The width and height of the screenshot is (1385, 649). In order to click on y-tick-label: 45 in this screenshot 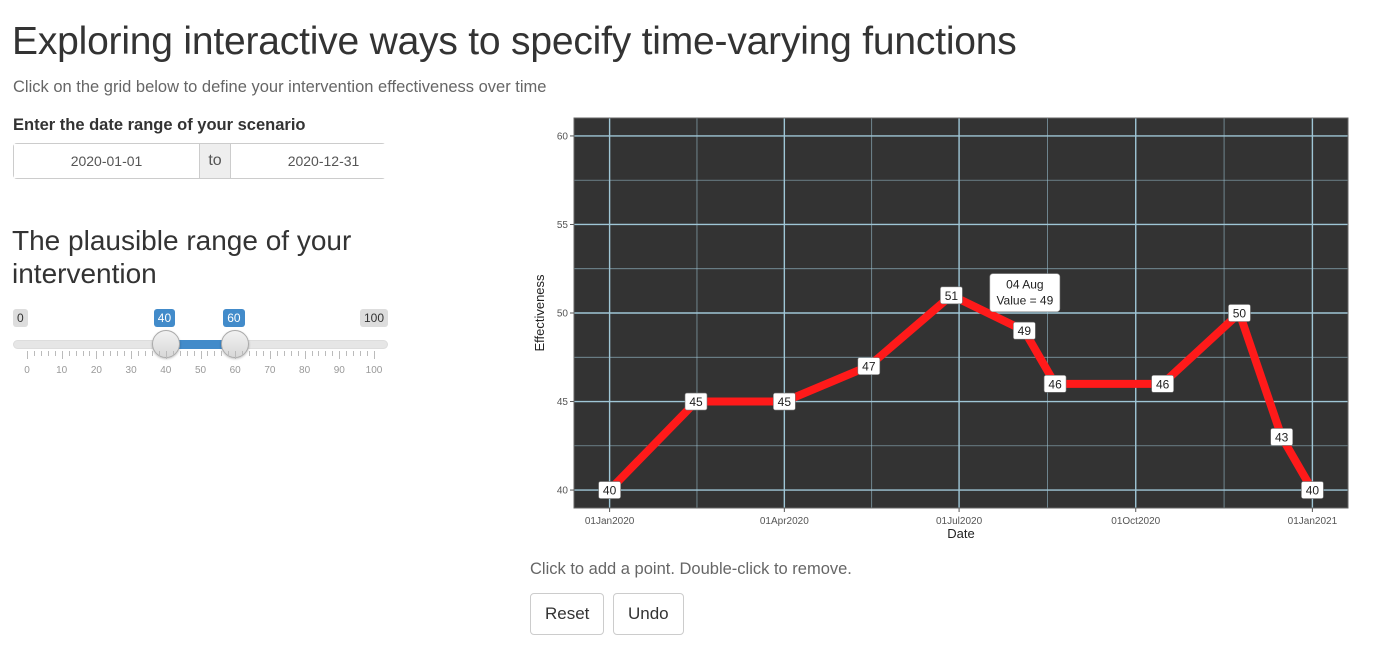, I will do `click(563, 402)`.